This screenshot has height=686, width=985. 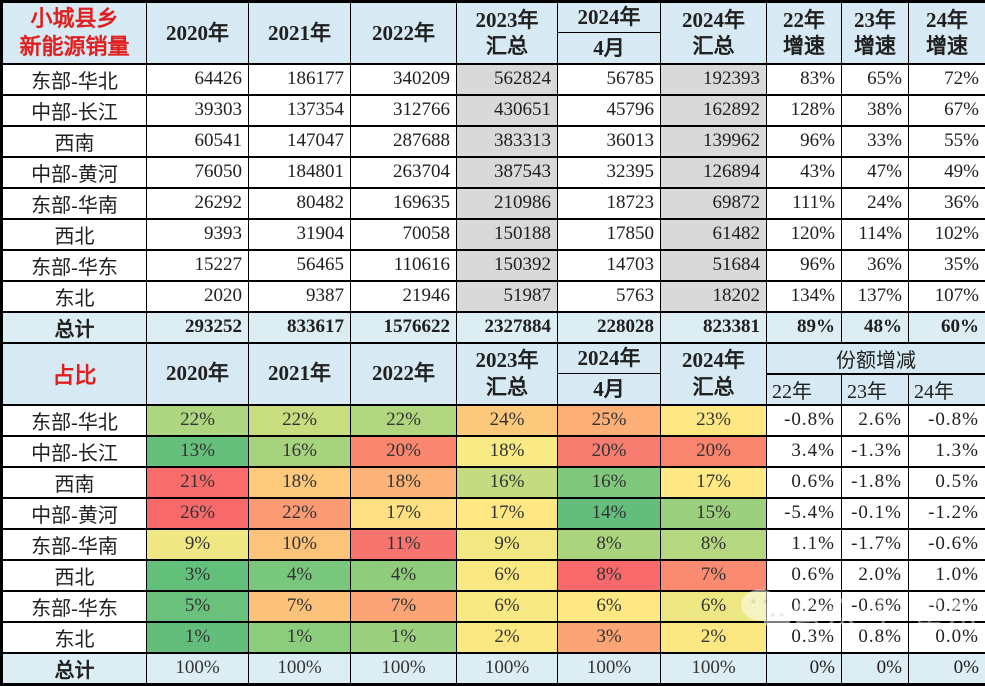 I want to click on share-value: 18%, so click(x=404, y=482).